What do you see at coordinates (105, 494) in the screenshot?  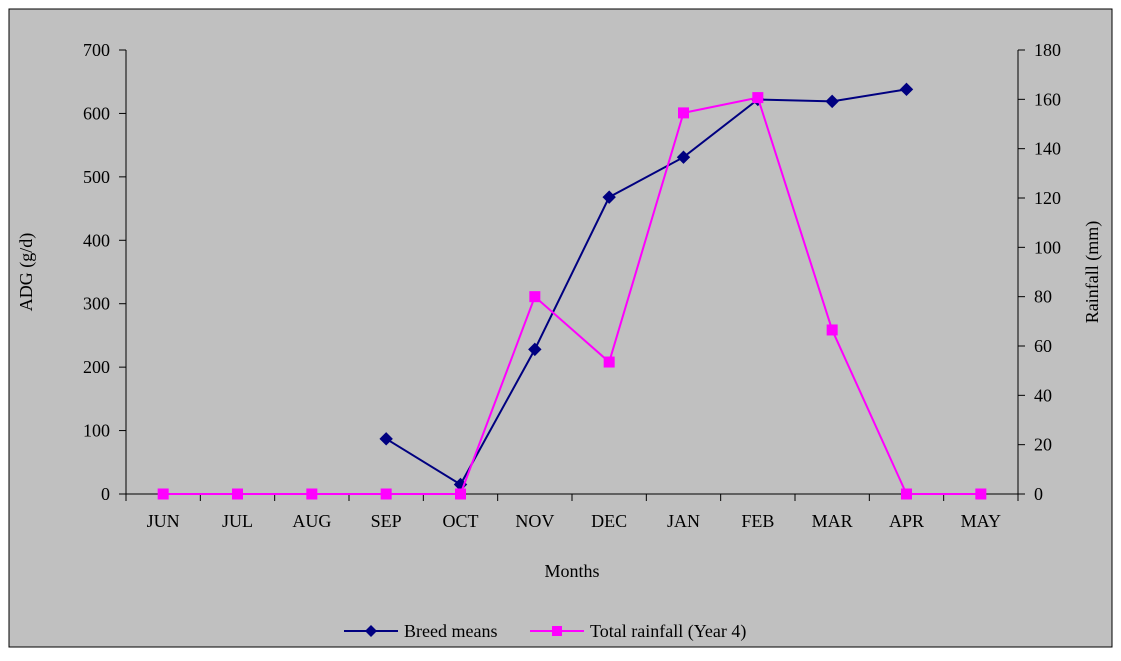 I see `y-tick-label: 0` at bounding box center [105, 494].